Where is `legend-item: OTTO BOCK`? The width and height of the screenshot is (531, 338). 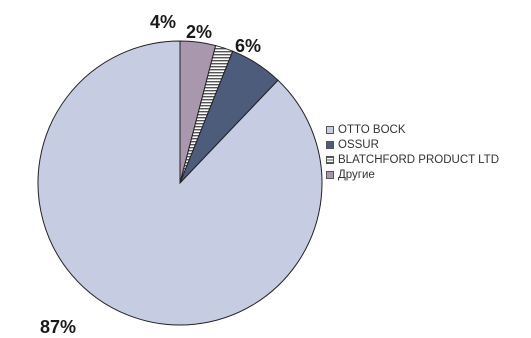
legend-item: OTTO BOCK is located at coordinates (428, 130).